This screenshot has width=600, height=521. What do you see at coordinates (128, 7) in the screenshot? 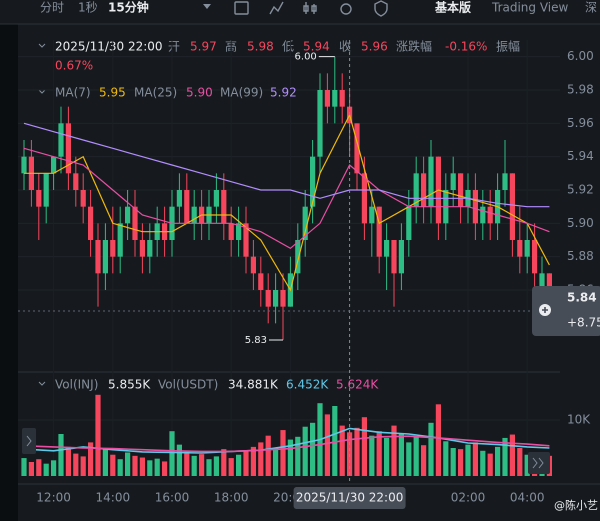
I see `interval-active: 15分钟` at bounding box center [128, 7].